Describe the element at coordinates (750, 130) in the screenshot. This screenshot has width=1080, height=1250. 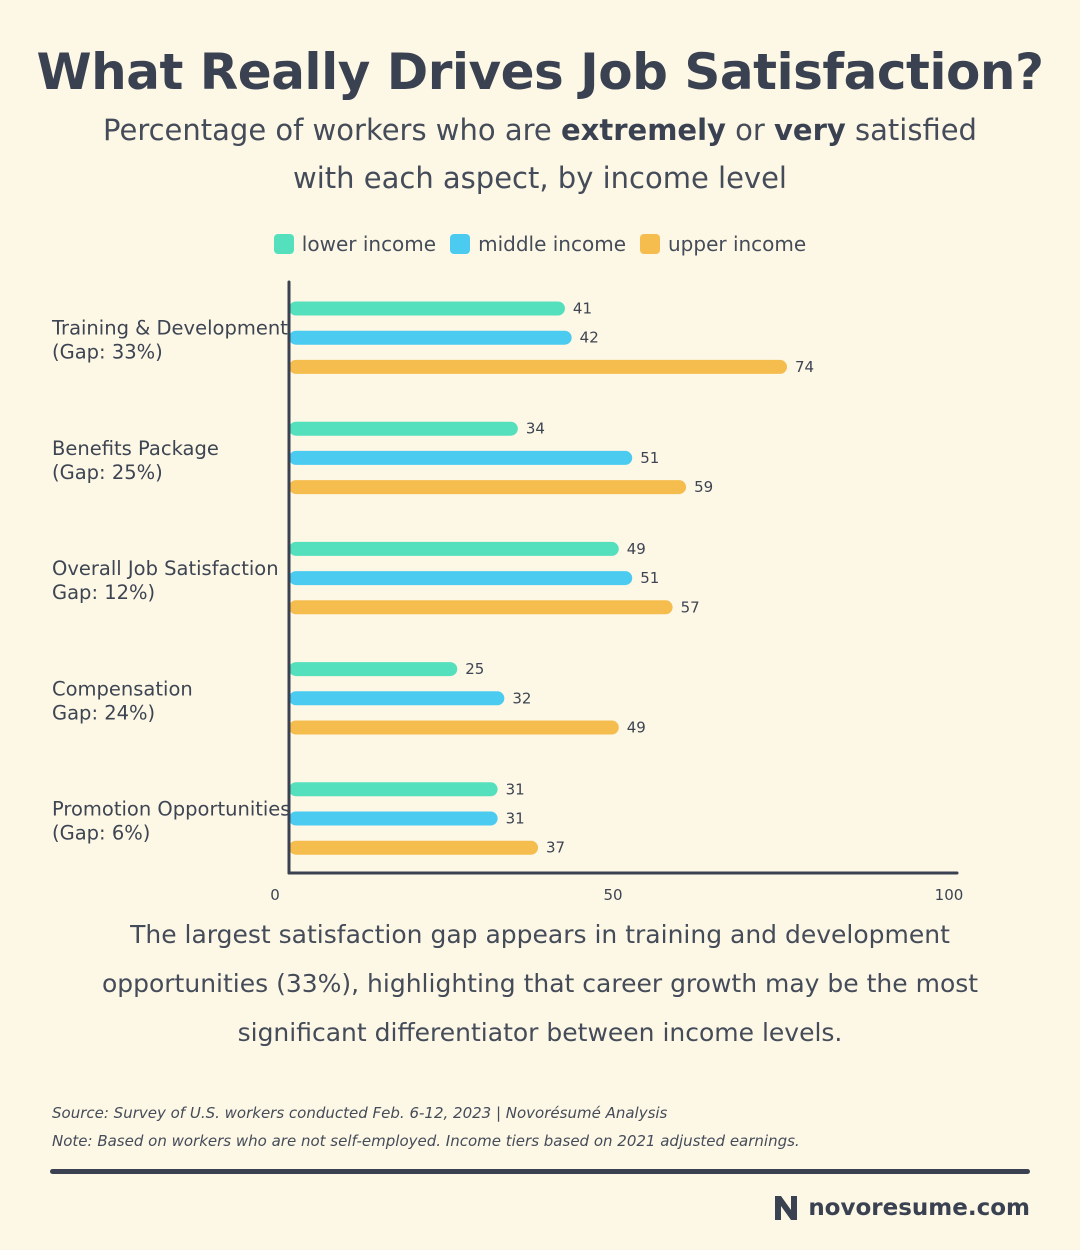
I see `subtitle-text-2: or` at that location.